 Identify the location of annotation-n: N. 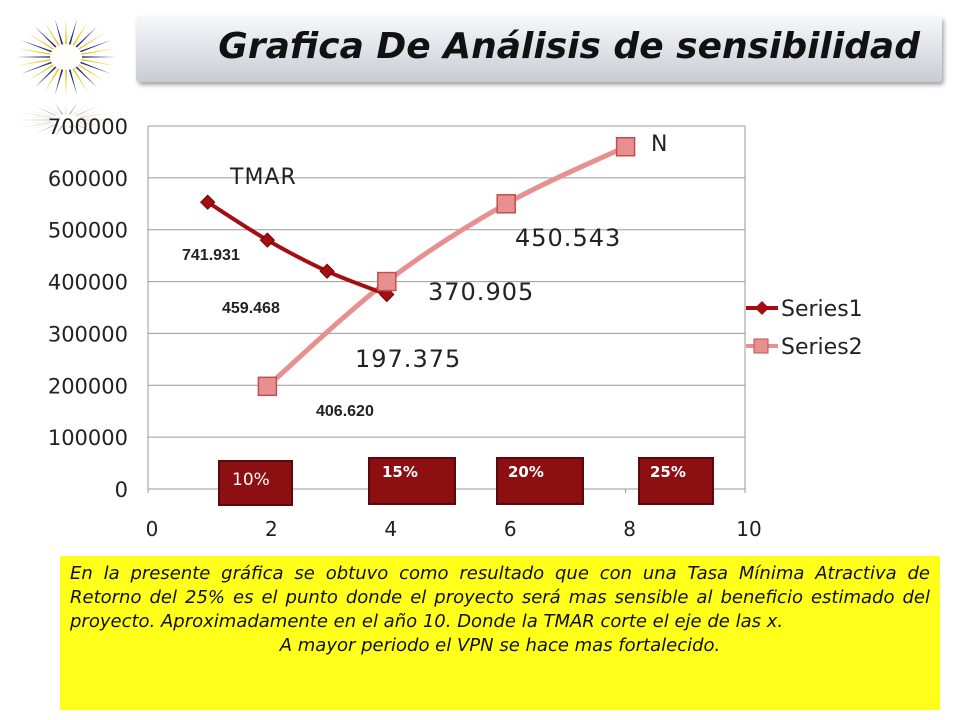
(659, 144).